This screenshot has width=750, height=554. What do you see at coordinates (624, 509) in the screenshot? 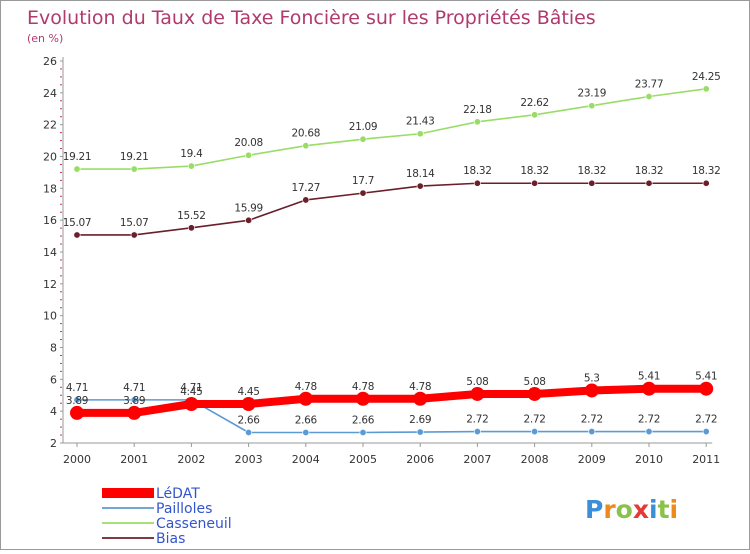
I see `logo-glyph: o` at bounding box center [624, 509].